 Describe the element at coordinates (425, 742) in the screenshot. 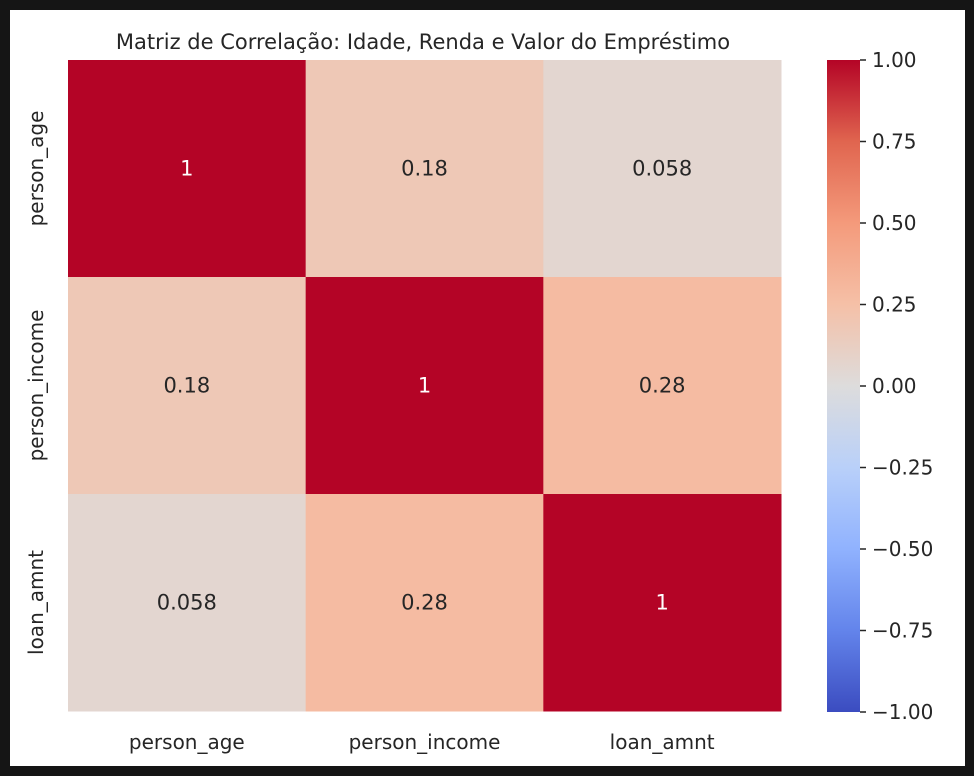

I see `x-tick-label: person_income` at that location.